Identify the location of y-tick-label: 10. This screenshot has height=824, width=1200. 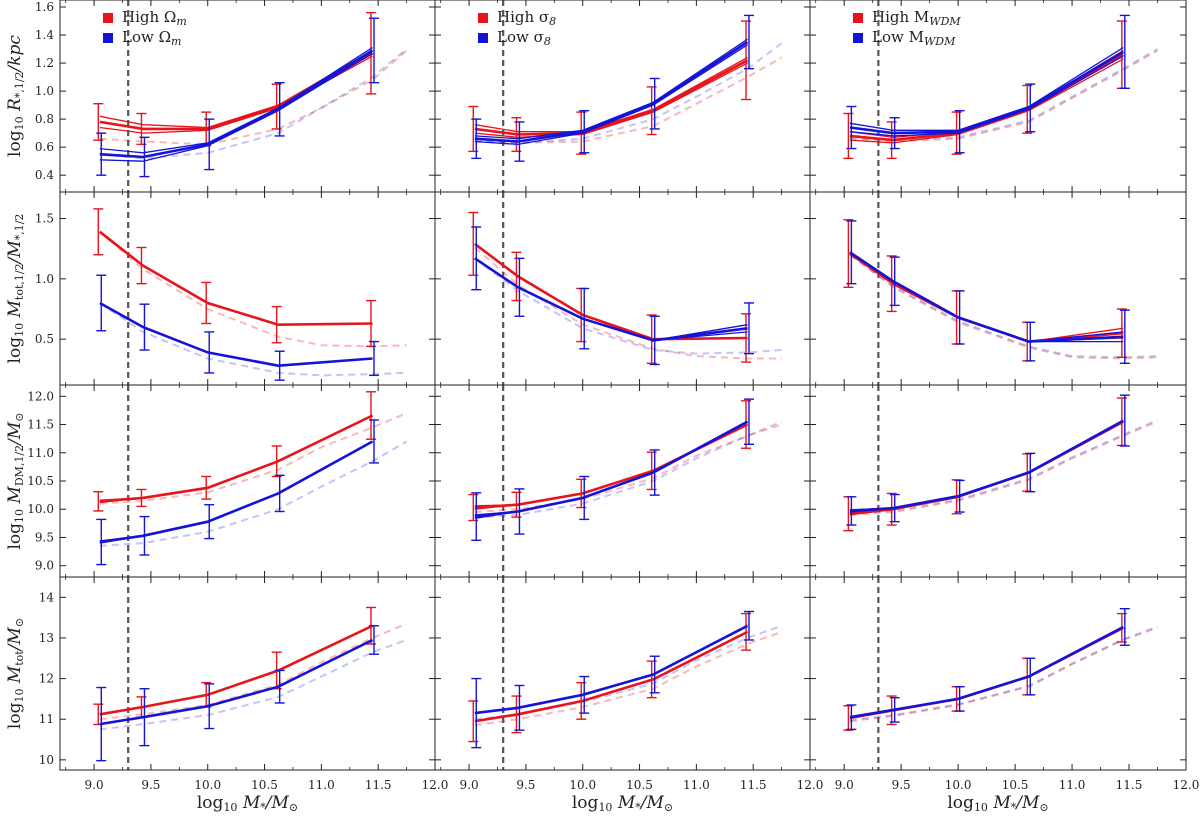
(46, 760).